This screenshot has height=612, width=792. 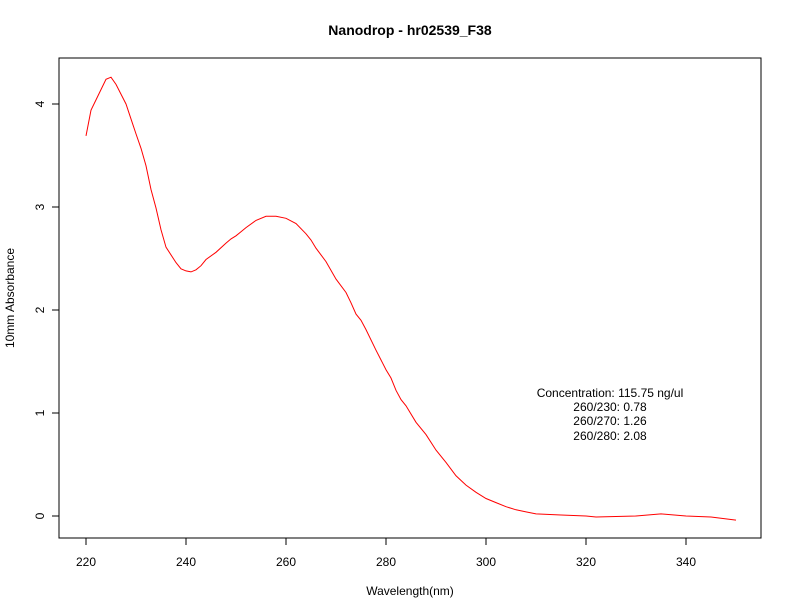 I want to click on x-tick-label: 280, so click(x=386, y=562).